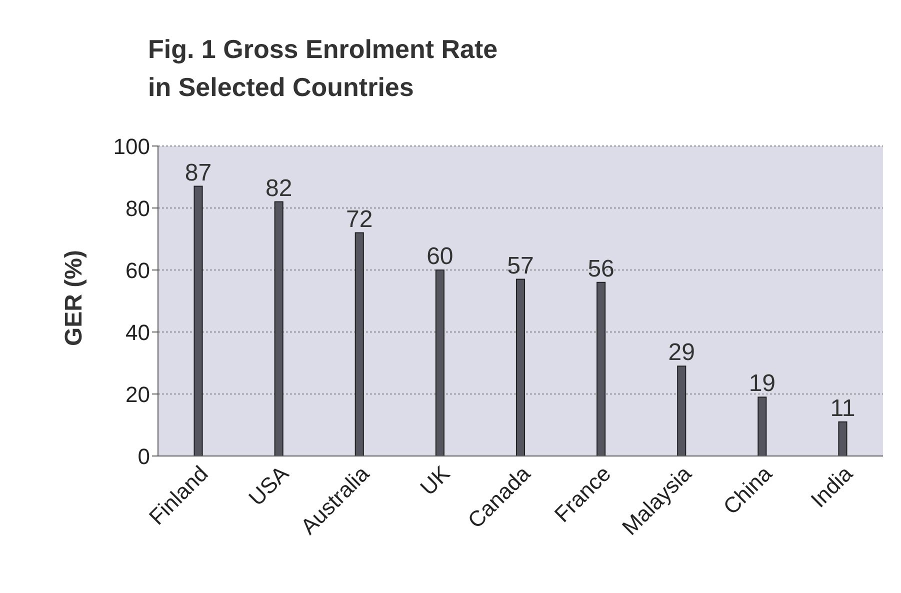  Describe the element at coordinates (198, 172) in the screenshot. I see `data-label: 87` at that location.